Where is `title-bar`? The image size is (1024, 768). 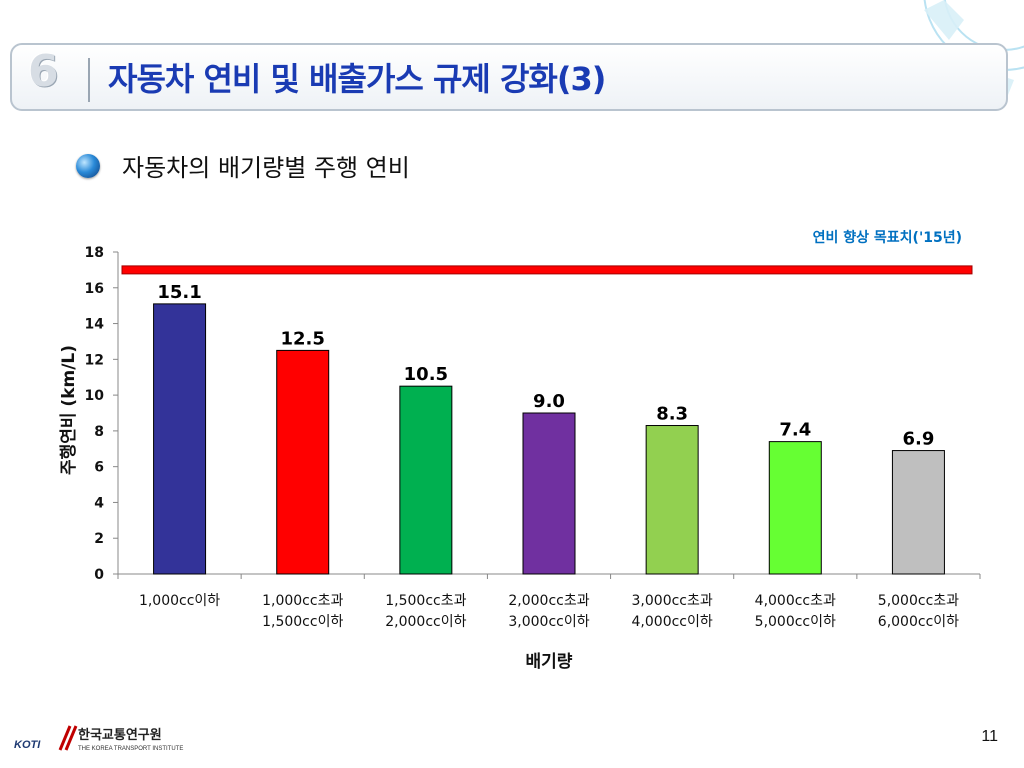
title-bar is located at coordinates (509, 77).